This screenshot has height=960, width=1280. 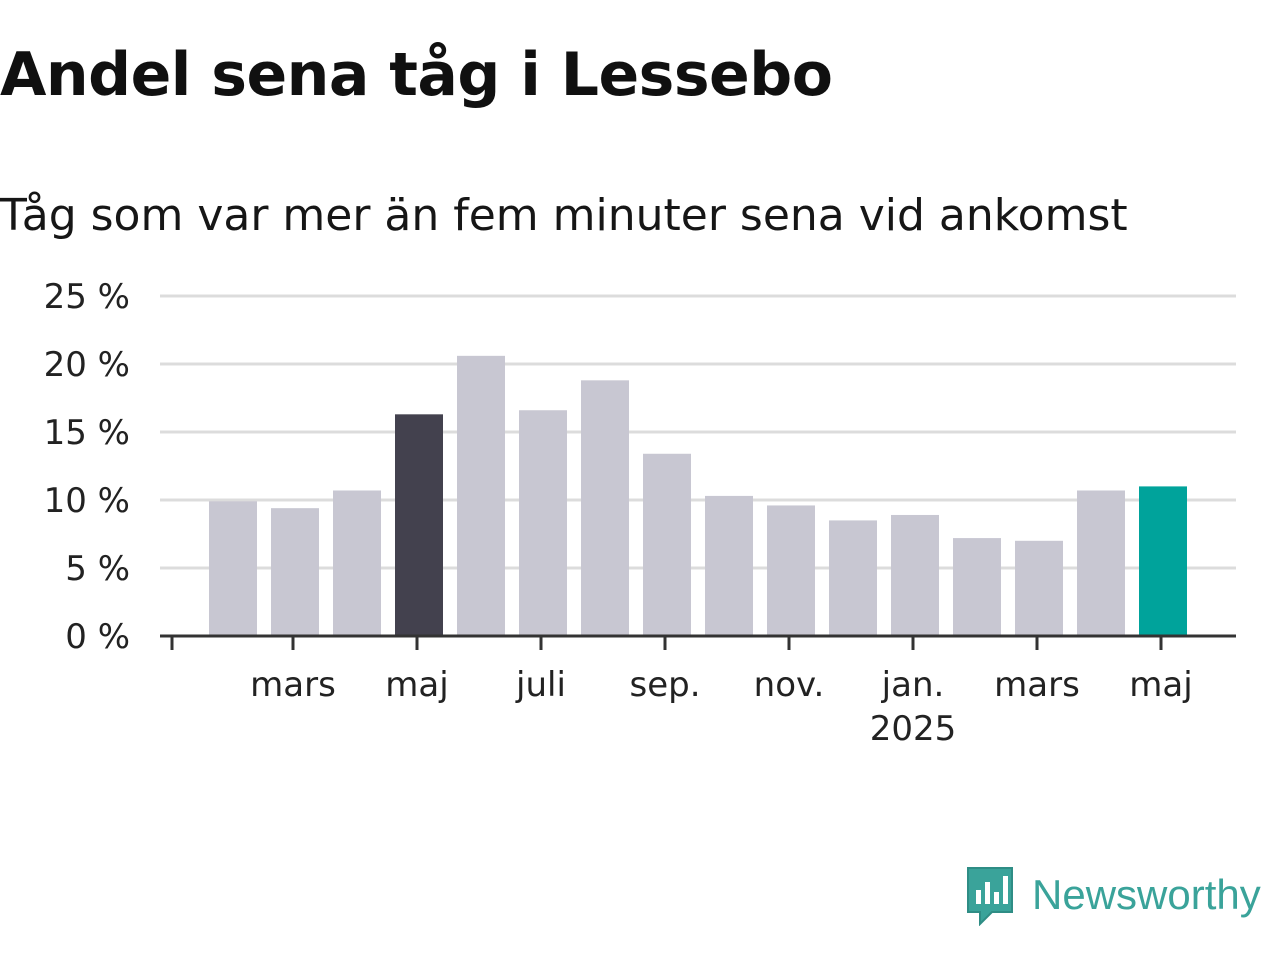 What do you see at coordinates (87, 433) in the screenshot?
I see `y-tick-label: 15 %` at bounding box center [87, 433].